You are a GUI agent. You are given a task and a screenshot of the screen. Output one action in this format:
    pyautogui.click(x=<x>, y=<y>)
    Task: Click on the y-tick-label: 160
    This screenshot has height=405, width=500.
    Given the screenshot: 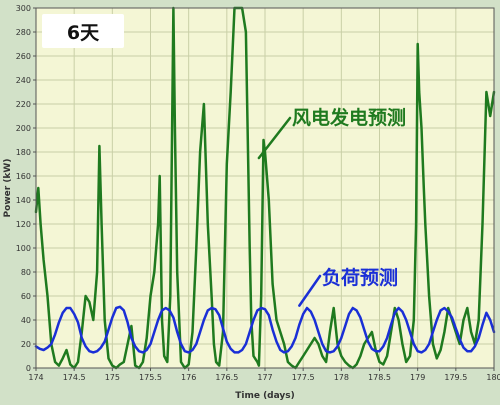 What is the action you would take?
    pyautogui.click(x=23, y=176)
    